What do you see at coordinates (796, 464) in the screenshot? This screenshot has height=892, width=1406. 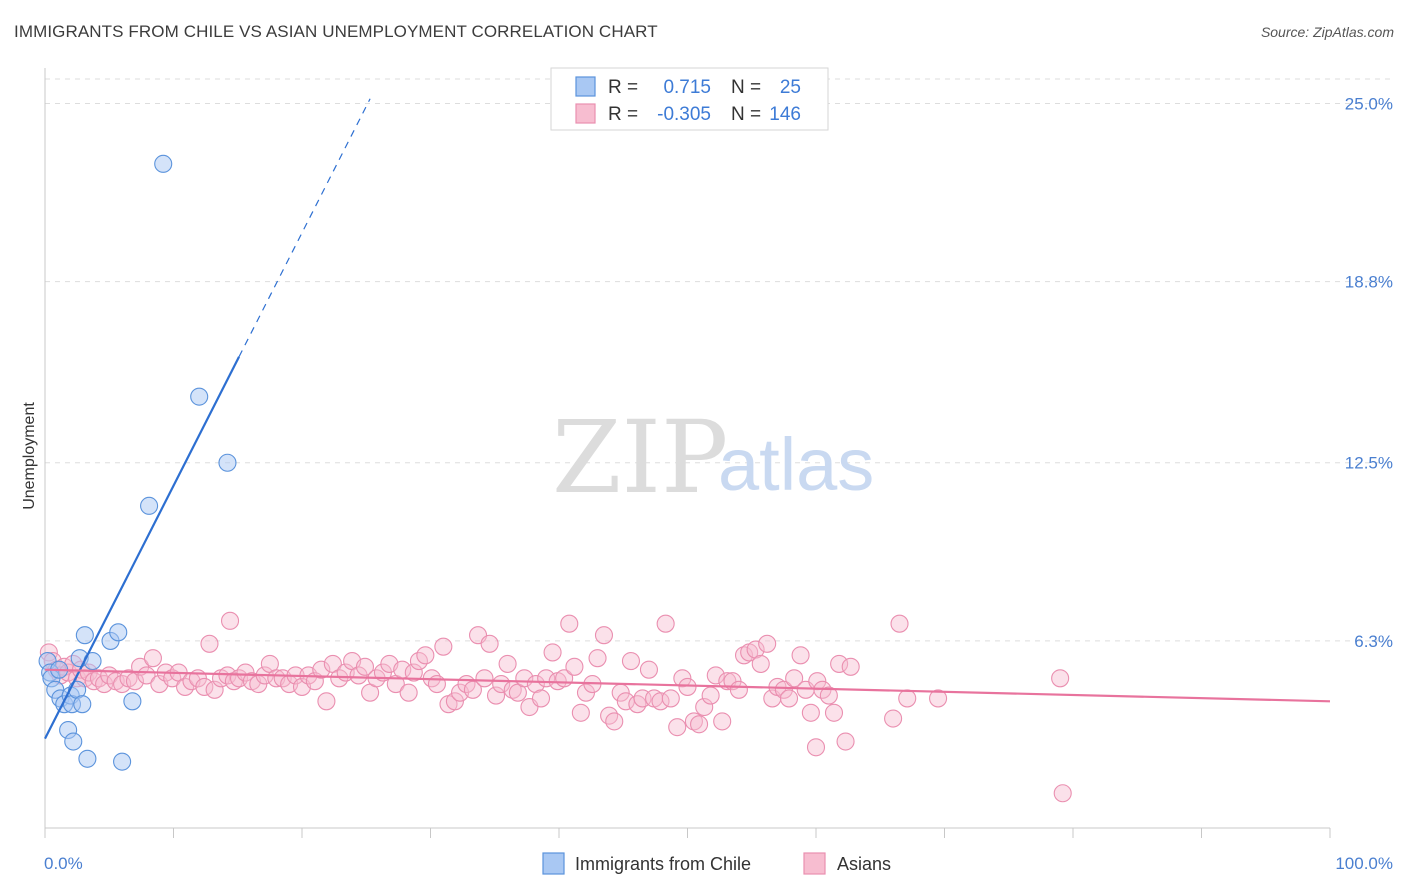 I see `watermark-atlas: atlas` at bounding box center [796, 464].